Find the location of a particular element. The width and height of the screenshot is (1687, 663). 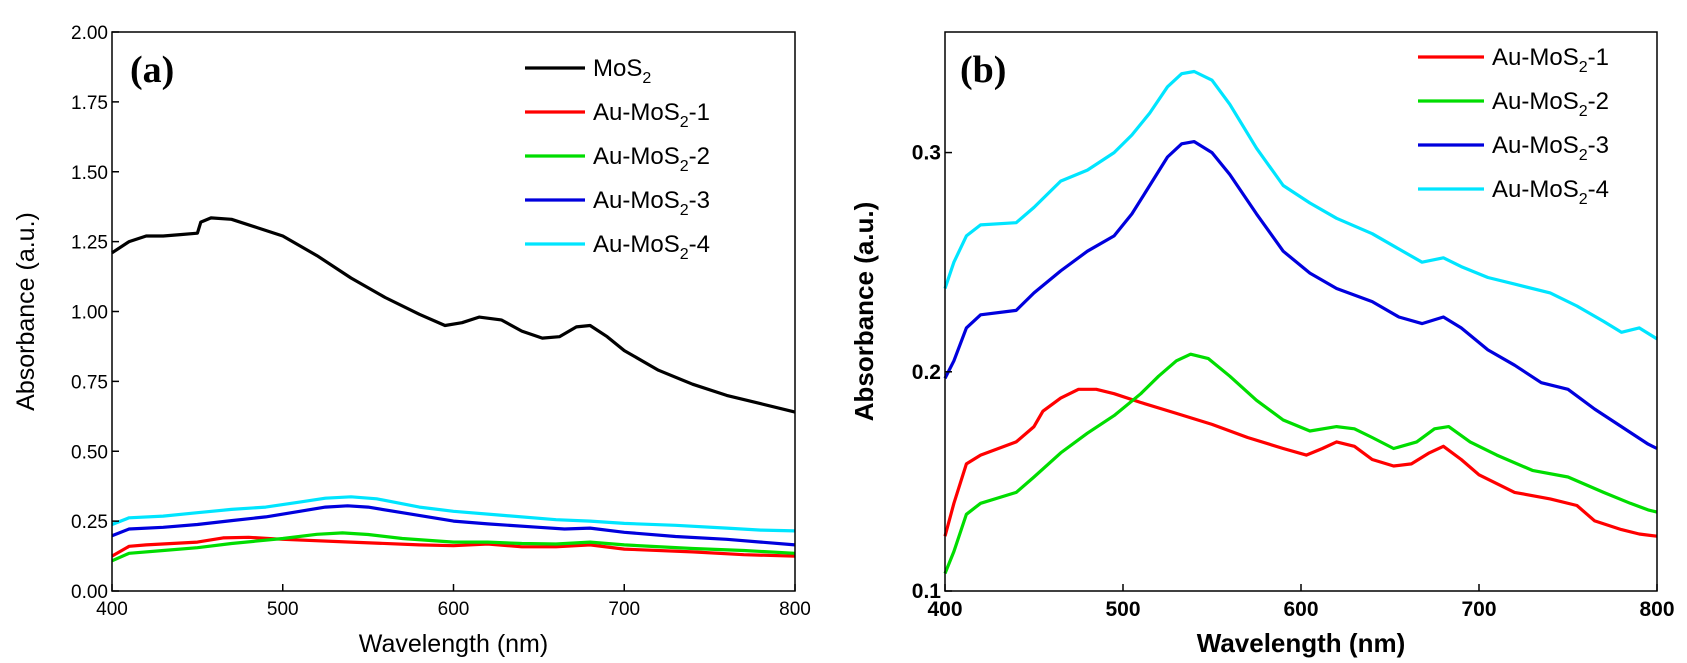

legend-label-4: Au-MoS2-4 is located at coordinates (1550, 192).